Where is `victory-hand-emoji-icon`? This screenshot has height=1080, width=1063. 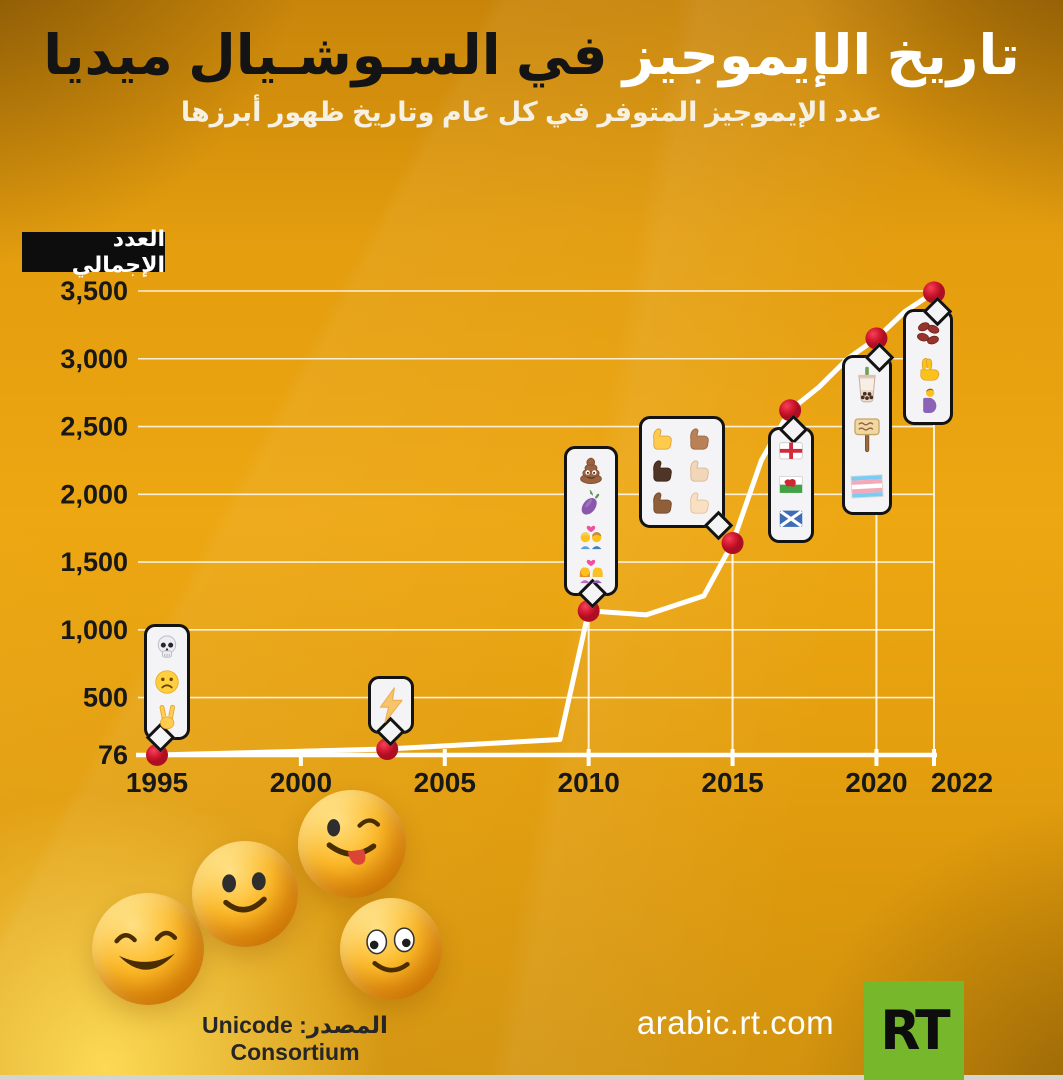
victory-hand-emoji-icon is located at coordinates (167, 716).